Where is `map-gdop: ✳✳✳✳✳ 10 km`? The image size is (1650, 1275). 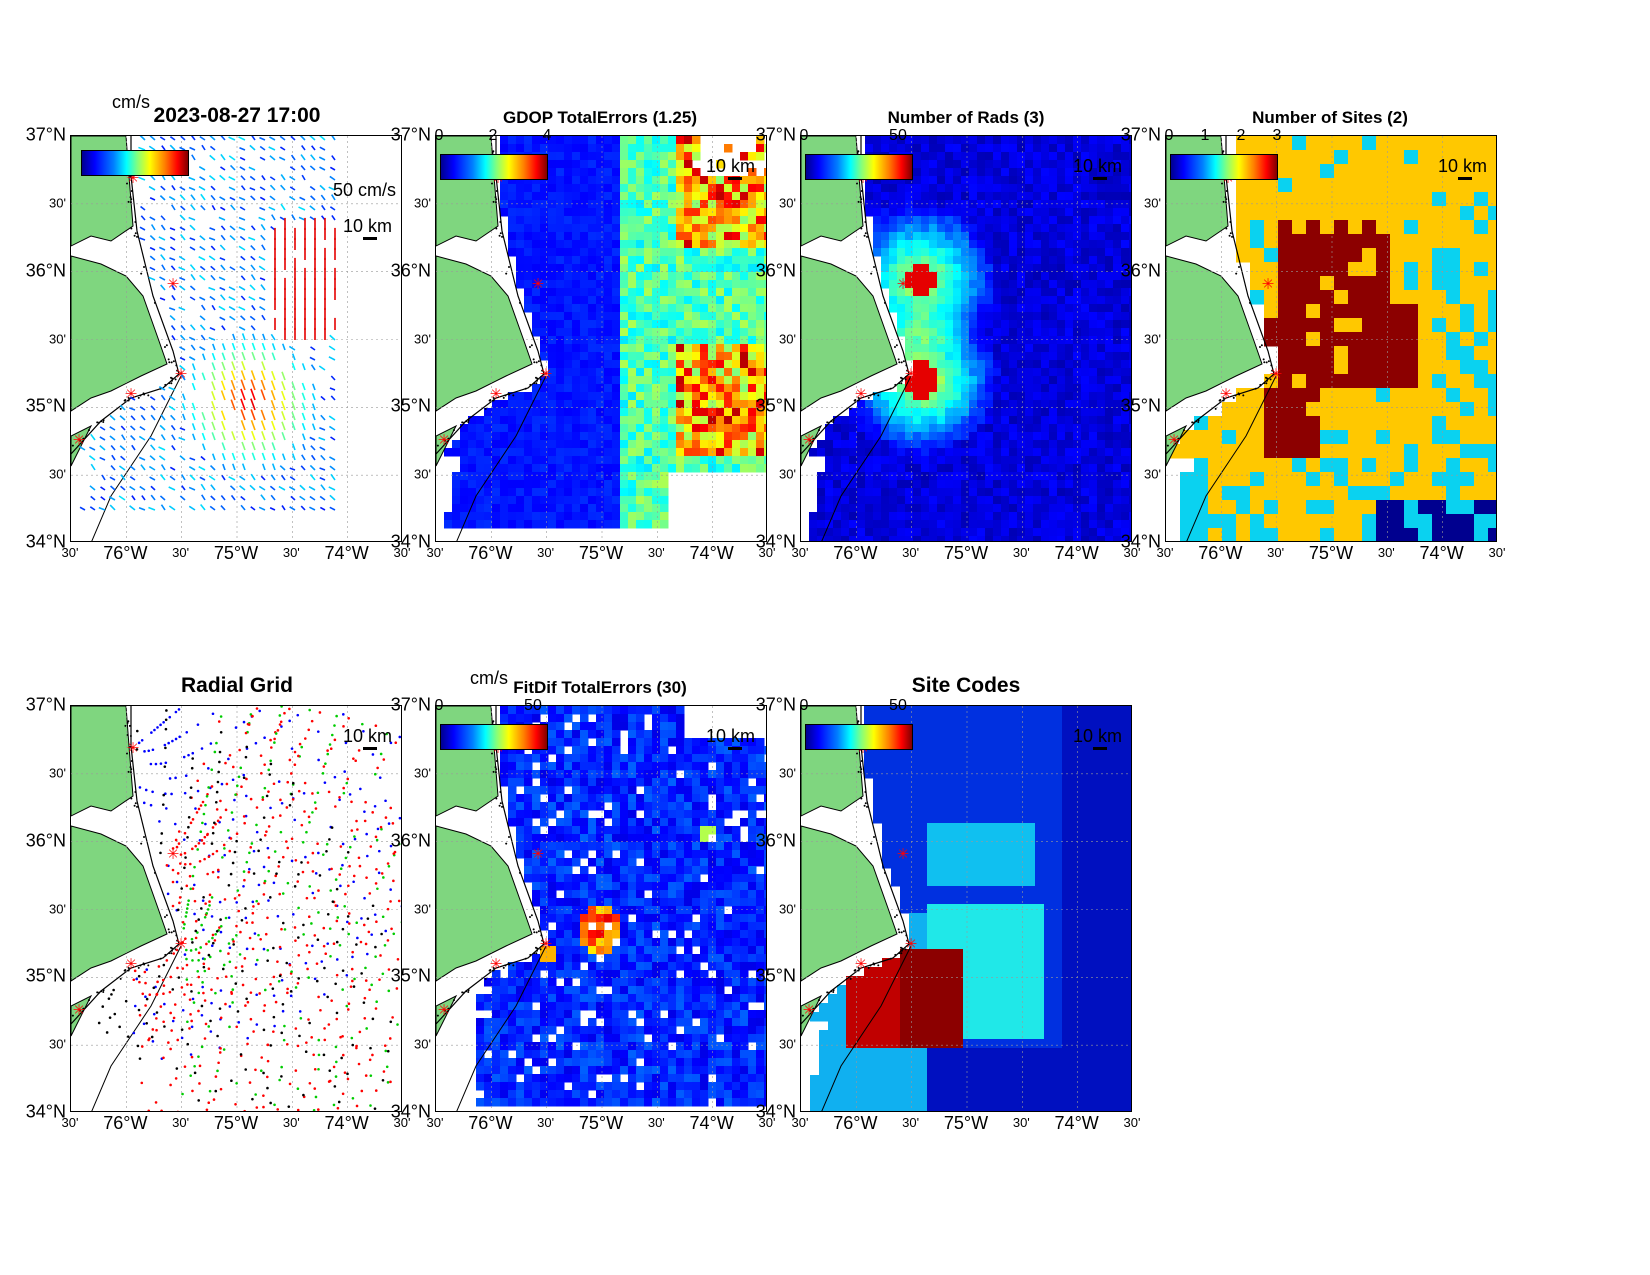 map-gdop: ✳✳✳✳✳ 10 km is located at coordinates (601, 338).